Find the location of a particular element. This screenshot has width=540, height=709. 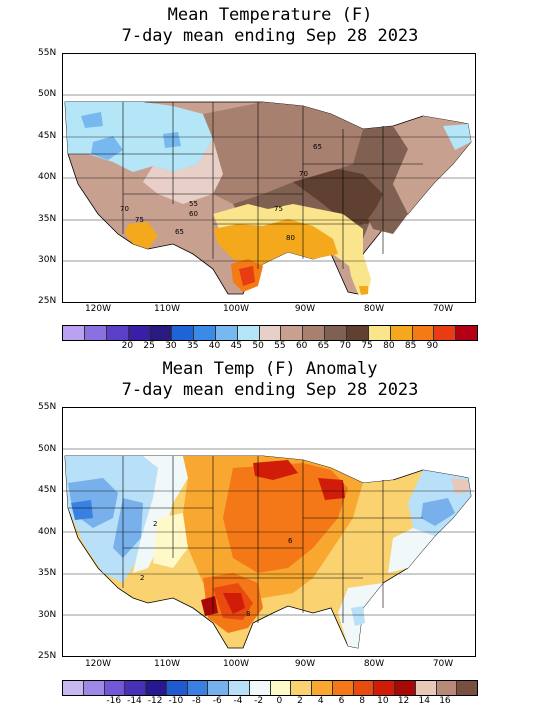

panel1-lat-label: 25N is located at coordinates (47, 301).